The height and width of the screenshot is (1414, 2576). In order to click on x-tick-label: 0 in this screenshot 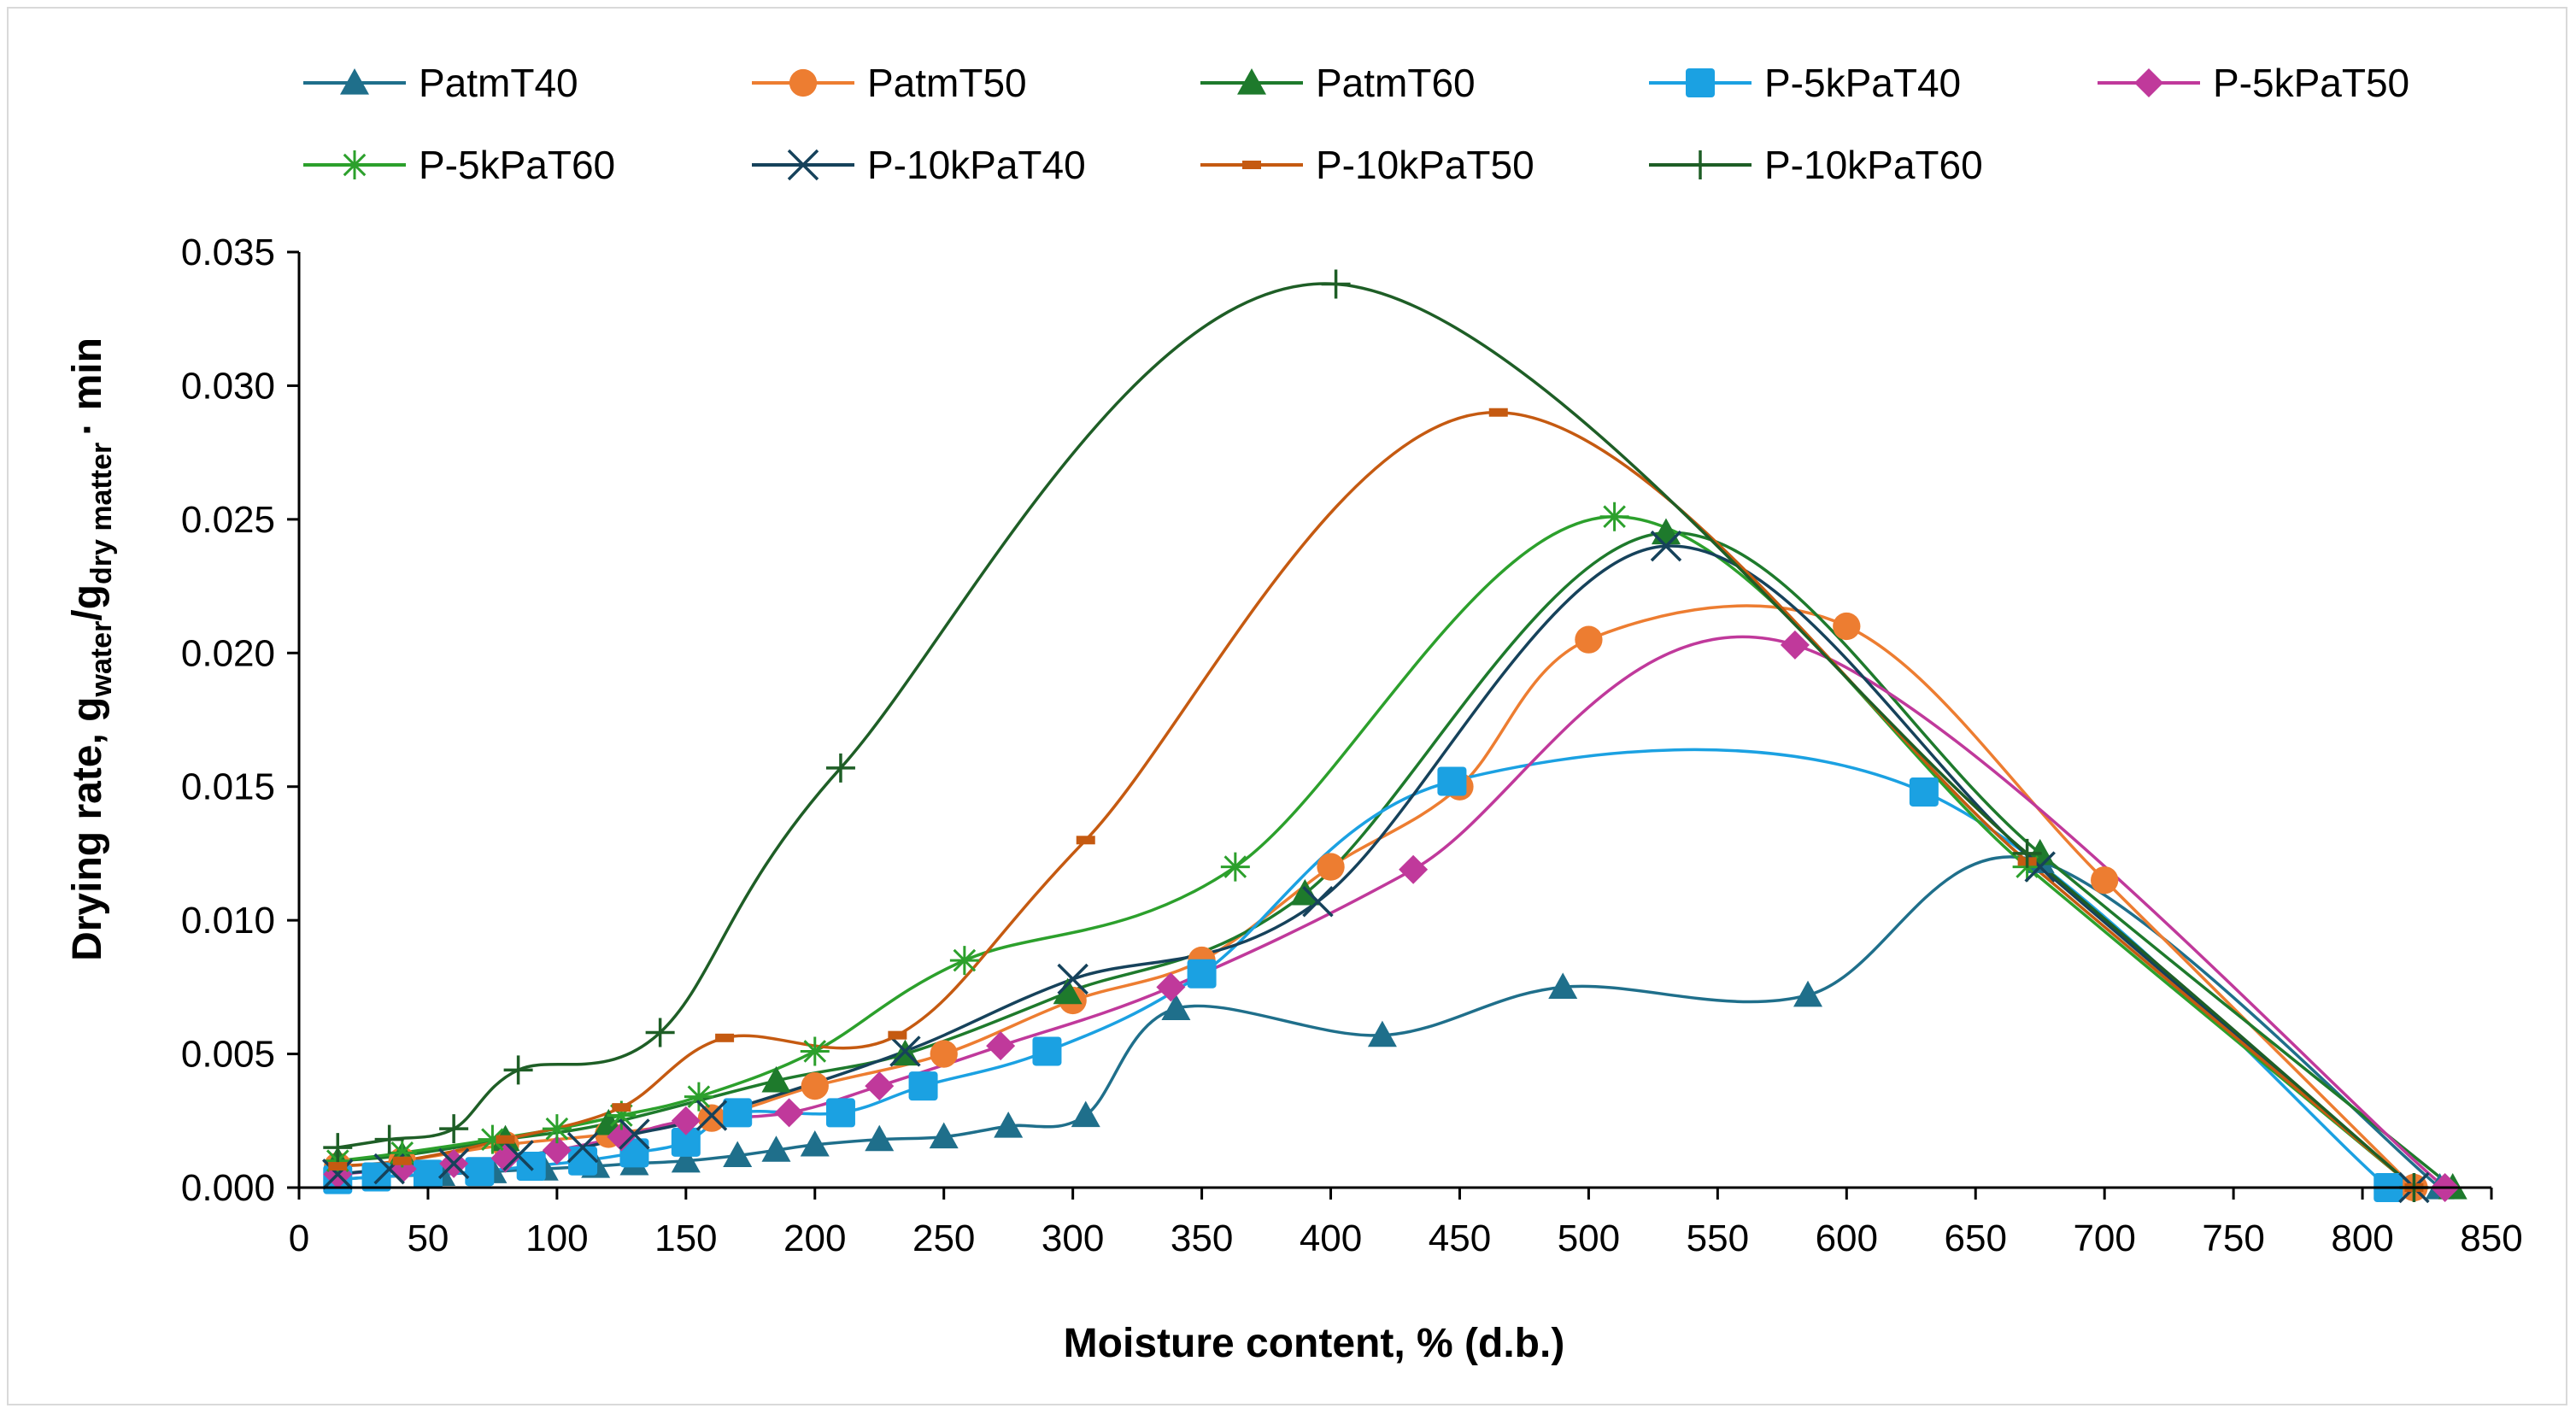, I will do `click(299, 1238)`.